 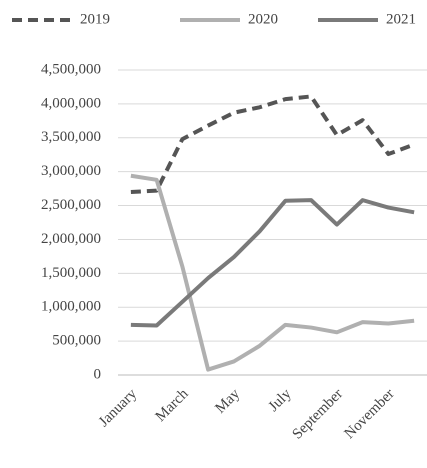 I want to click on y-tick-label: 4,000,000, so click(x=71, y=103).